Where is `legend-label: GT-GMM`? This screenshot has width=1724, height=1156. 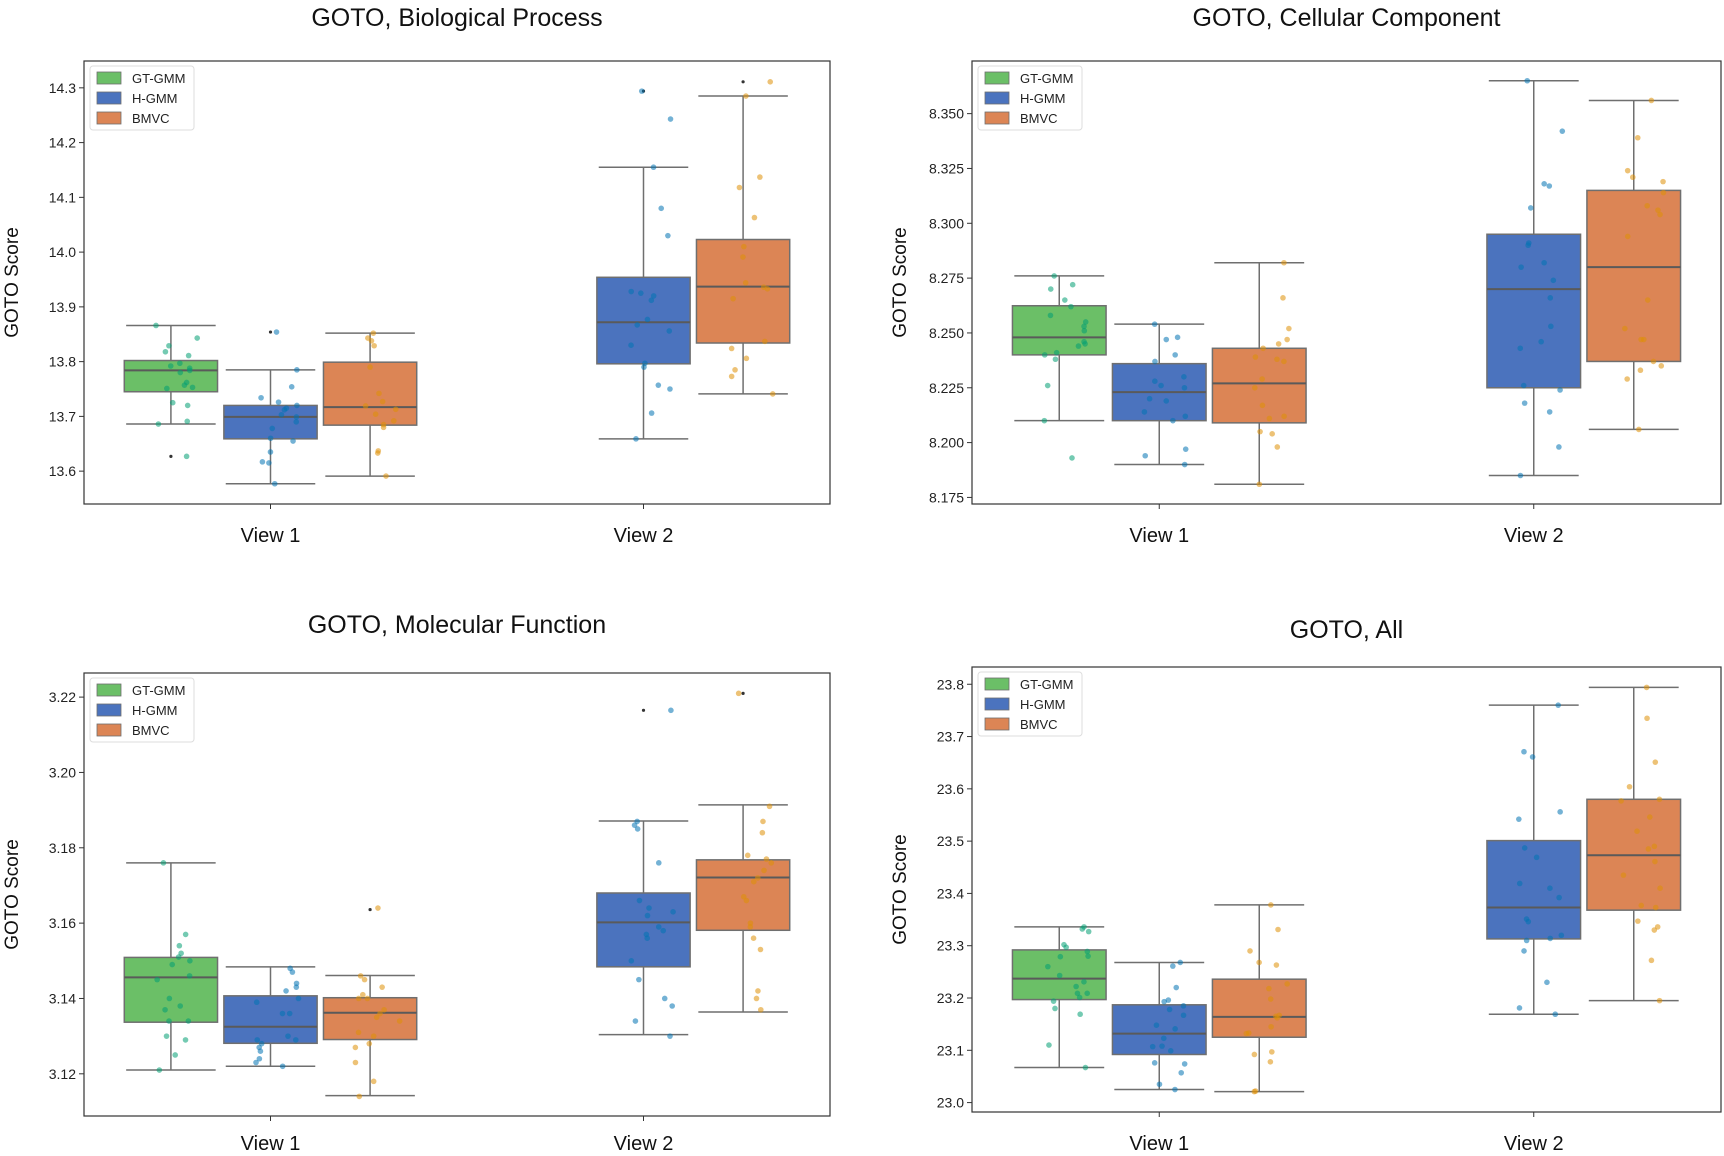 legend-label: GT-GMM is located at coordinates (158, 690).